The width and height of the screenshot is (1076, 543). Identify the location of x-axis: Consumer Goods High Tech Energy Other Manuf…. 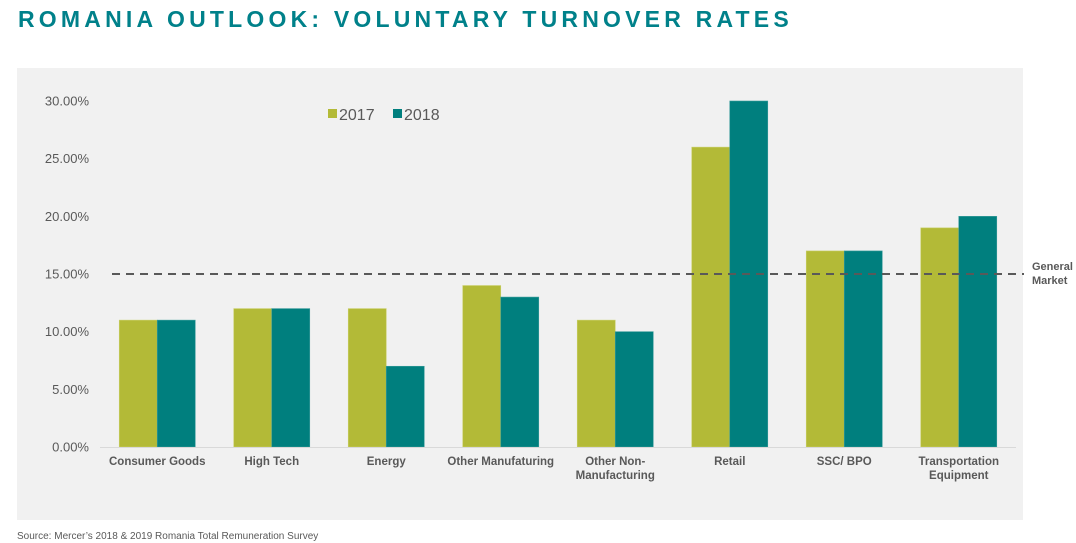
(554, 469).